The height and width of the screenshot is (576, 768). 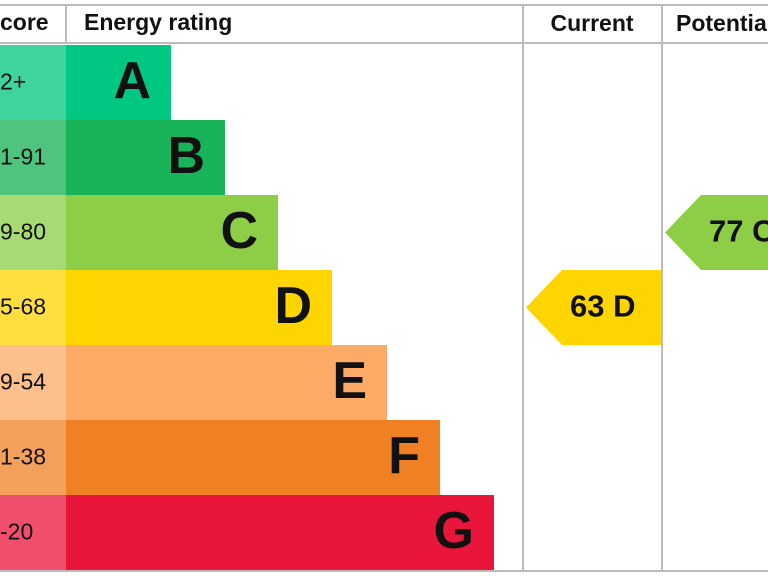 I want to click on score-range: 5-68, so click(x=23, y=307).